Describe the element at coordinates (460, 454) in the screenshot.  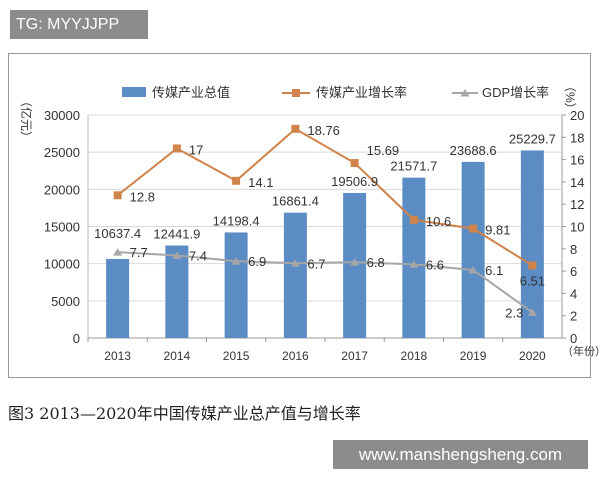
I see `watermark-bottom: www.manshengsheng.com` at that location.